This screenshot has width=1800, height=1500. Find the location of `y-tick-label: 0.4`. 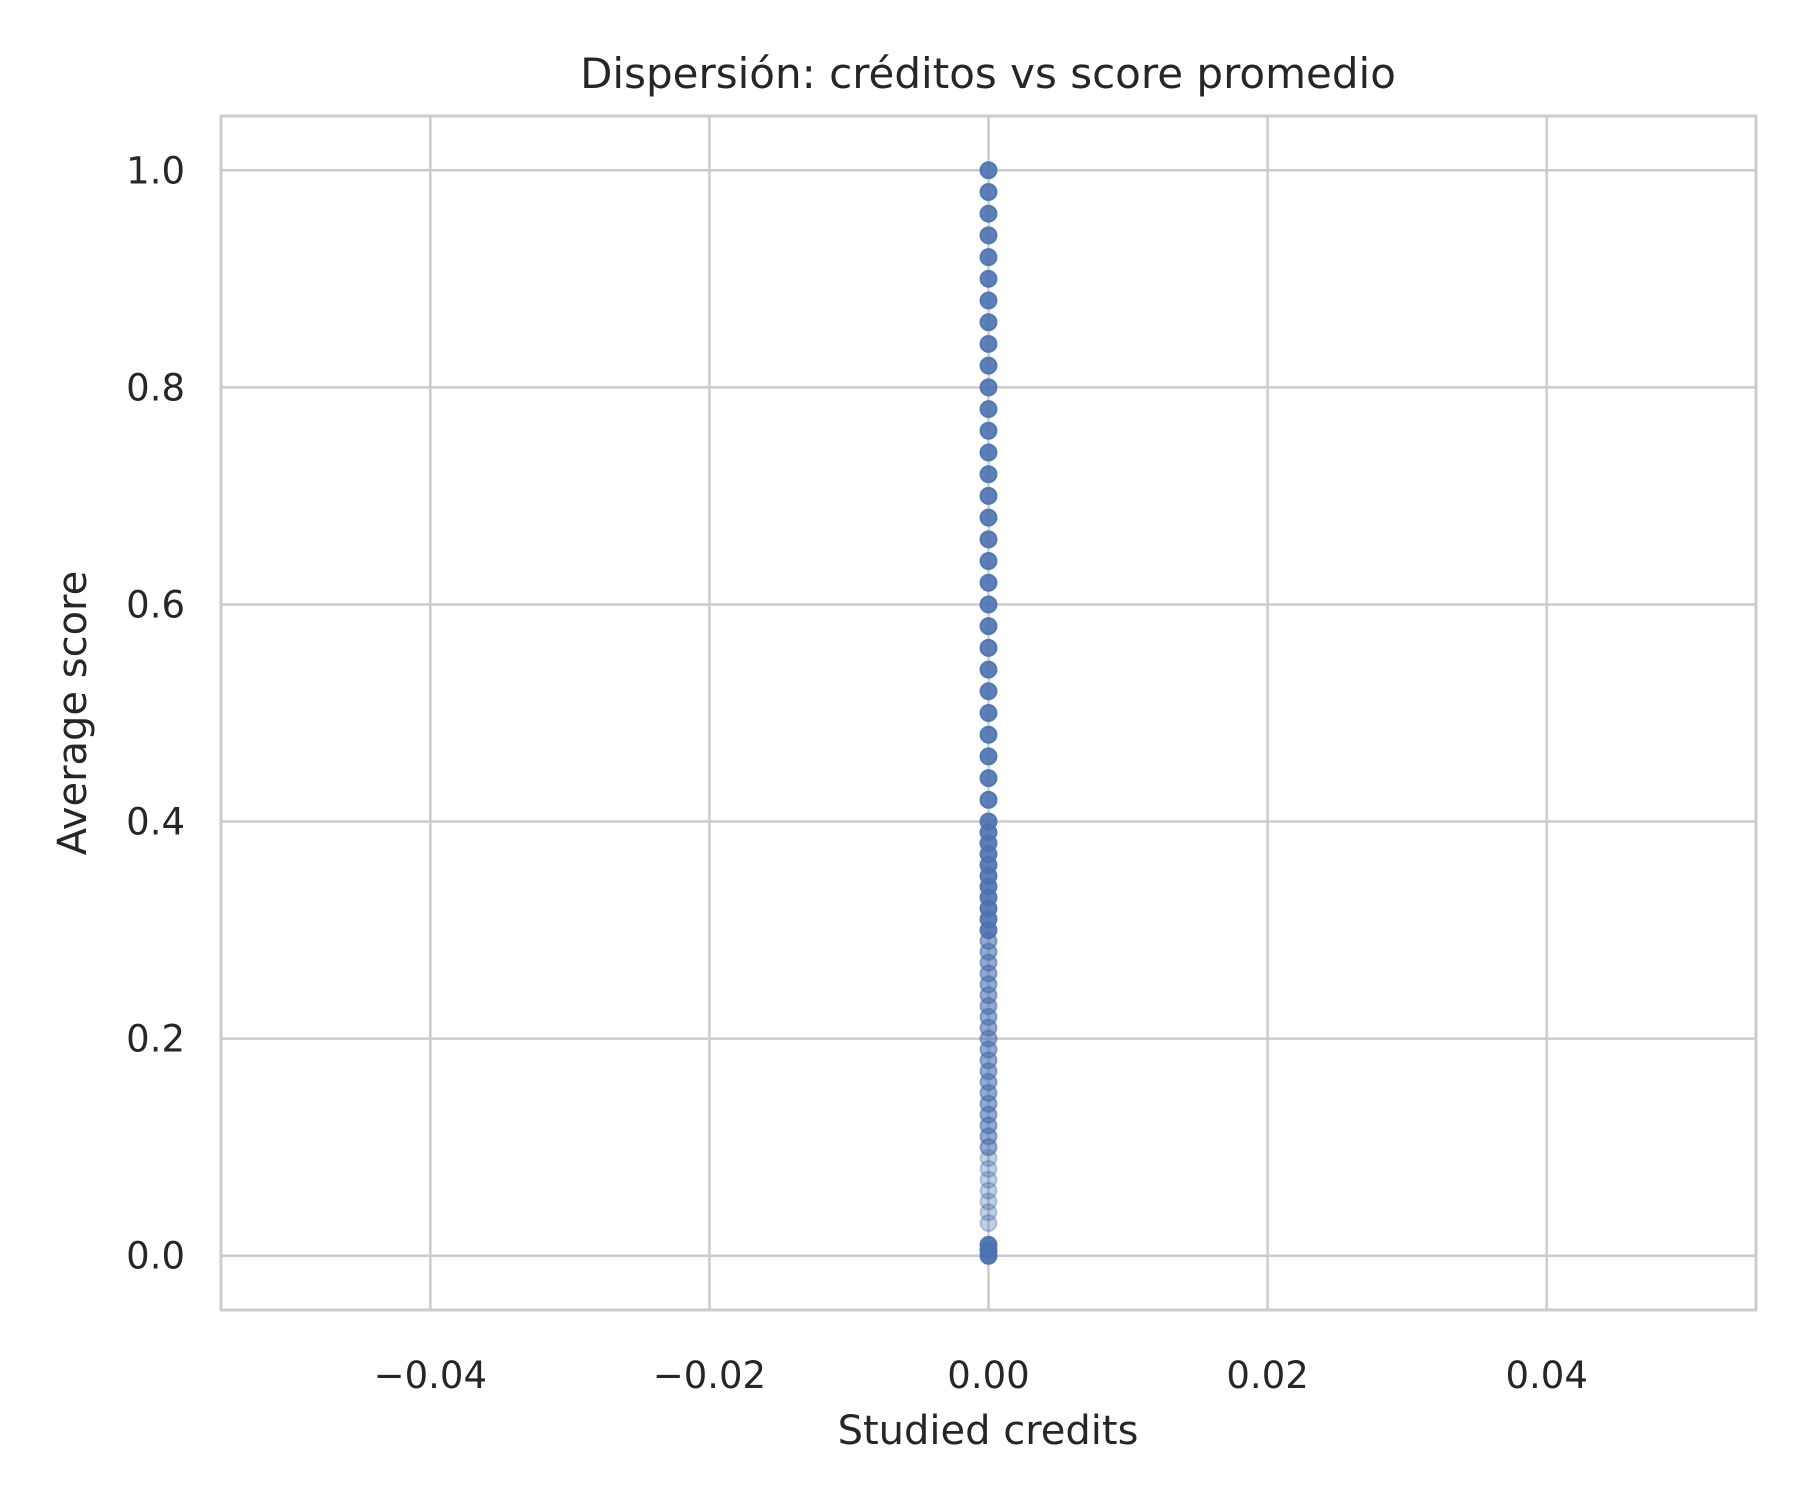

y-tick-label: 0.4 is located at coordinates (155, 822).